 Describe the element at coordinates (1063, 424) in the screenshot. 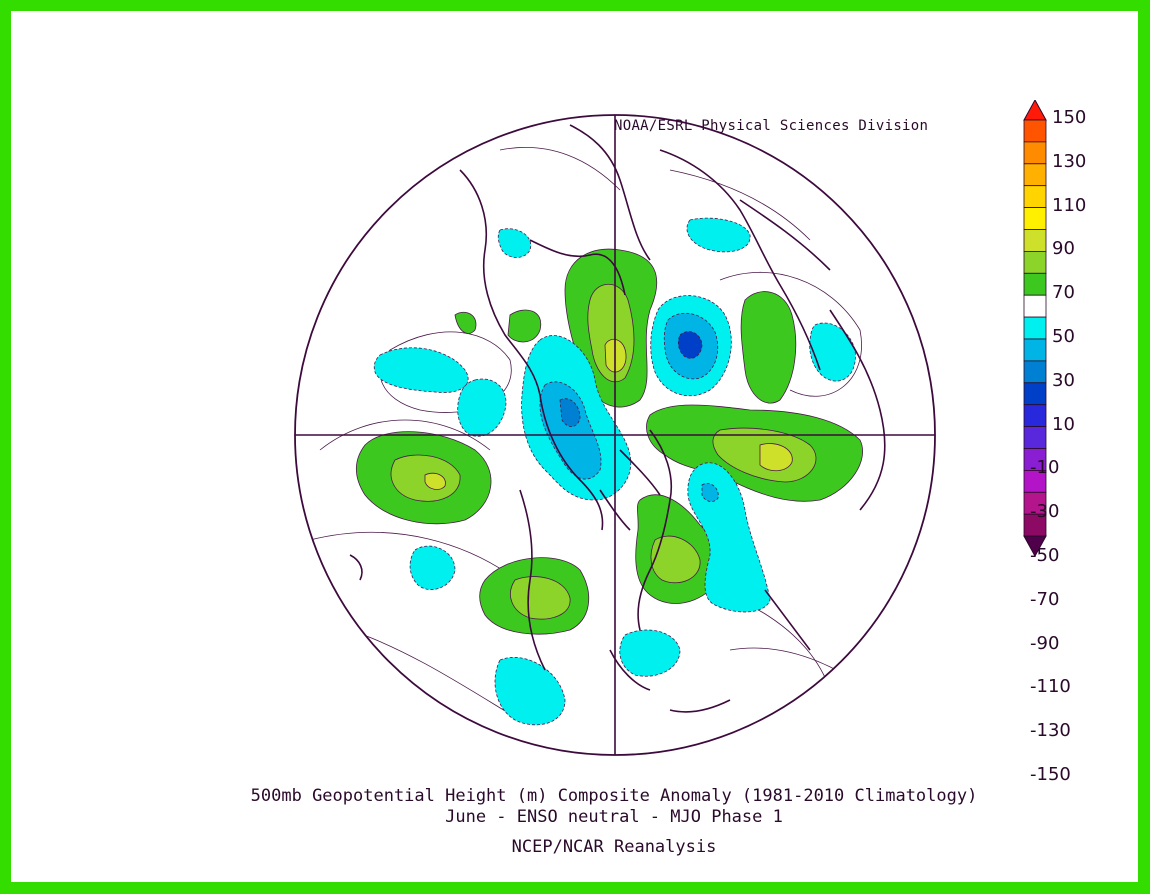

I see `colorbar-tick-label: 10` at that location.